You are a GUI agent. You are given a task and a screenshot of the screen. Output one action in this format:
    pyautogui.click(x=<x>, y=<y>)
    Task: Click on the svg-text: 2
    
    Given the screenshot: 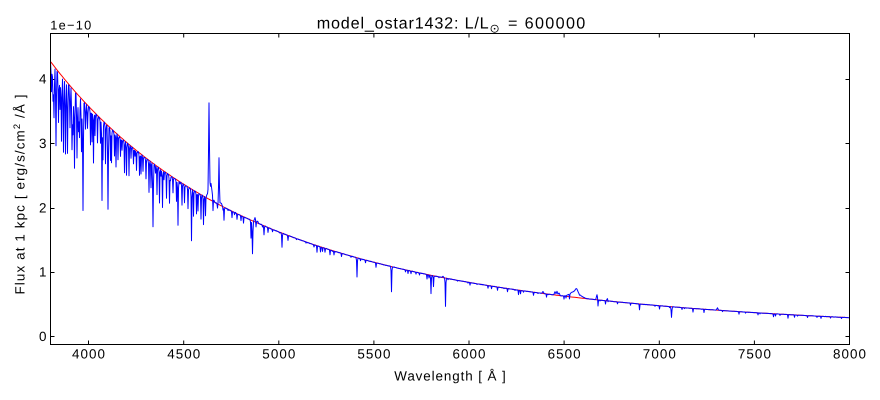 What is the action you would take?
    pyautogui.click(x=42, y=207)
    